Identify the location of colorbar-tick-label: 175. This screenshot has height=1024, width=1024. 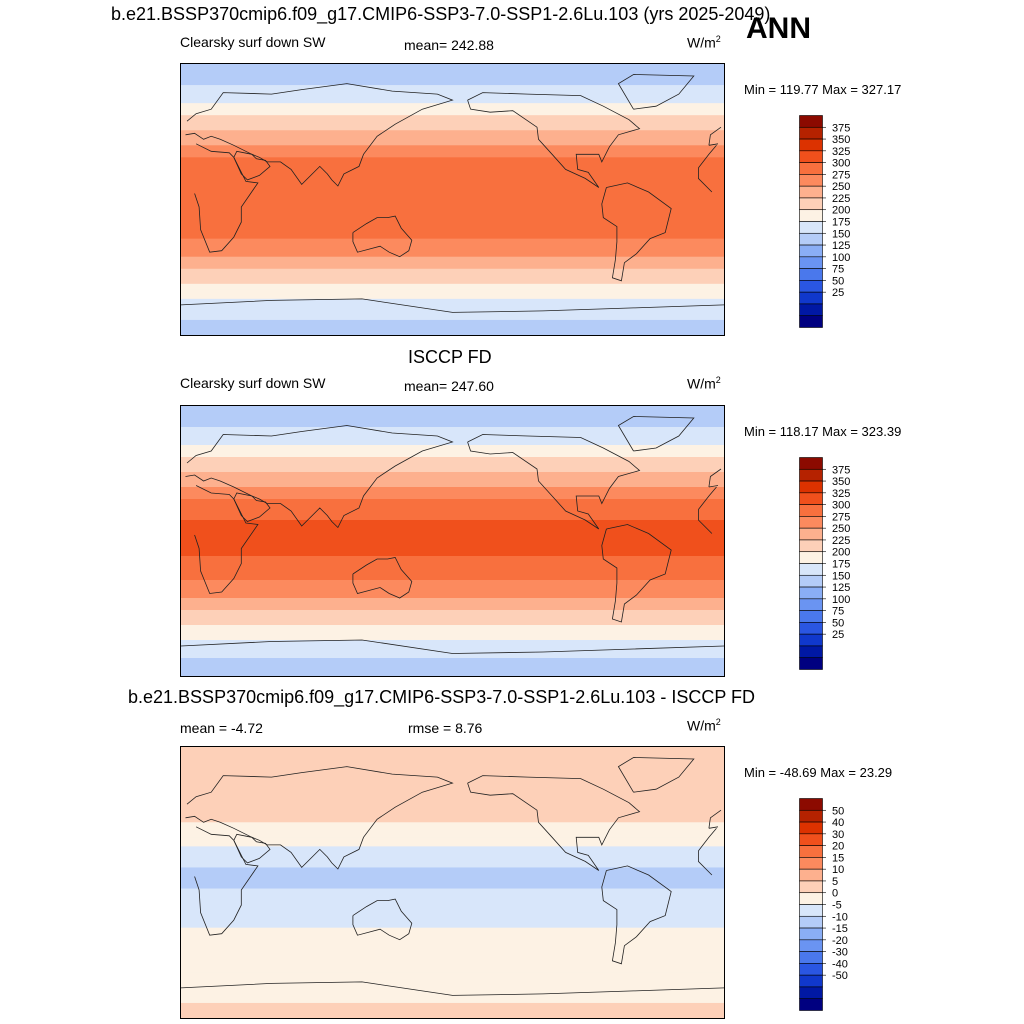
(841, 565).